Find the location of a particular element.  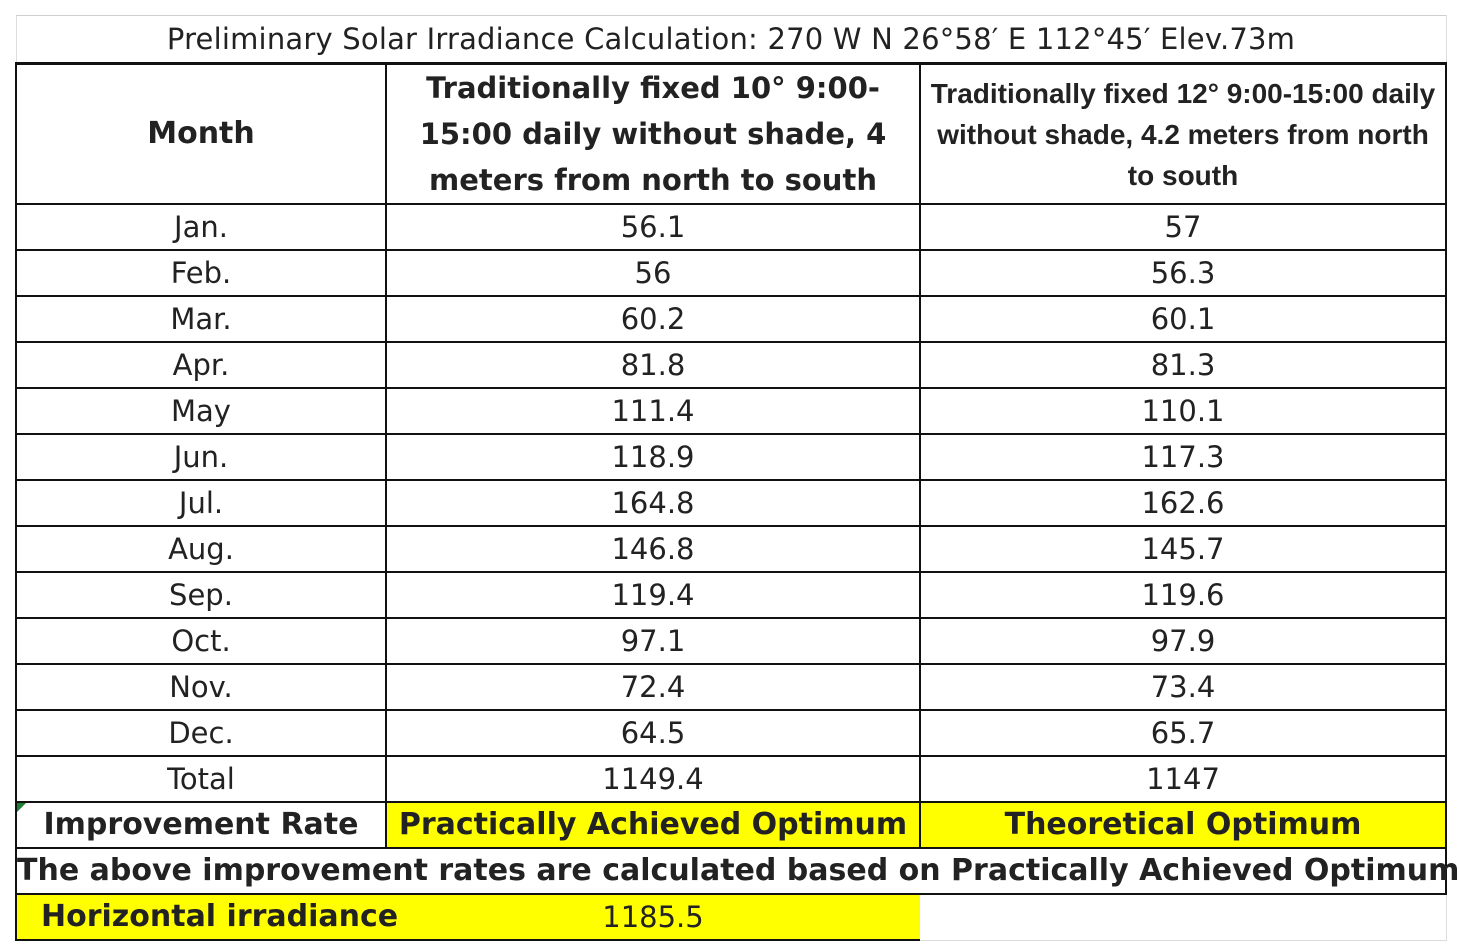

total-fixed-12deg: 1147 is located at coordinates (1183, 779).